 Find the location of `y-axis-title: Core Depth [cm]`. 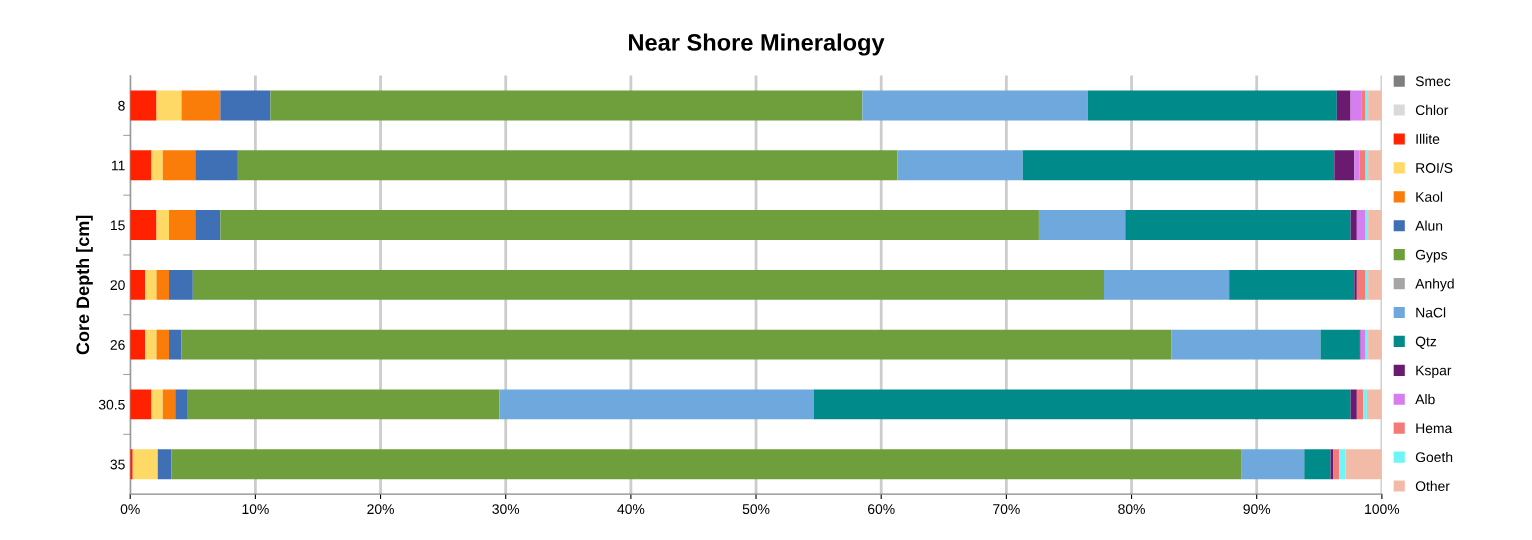

y-axis-title: Core Depth [cm] is located at coordinates (84, 285).